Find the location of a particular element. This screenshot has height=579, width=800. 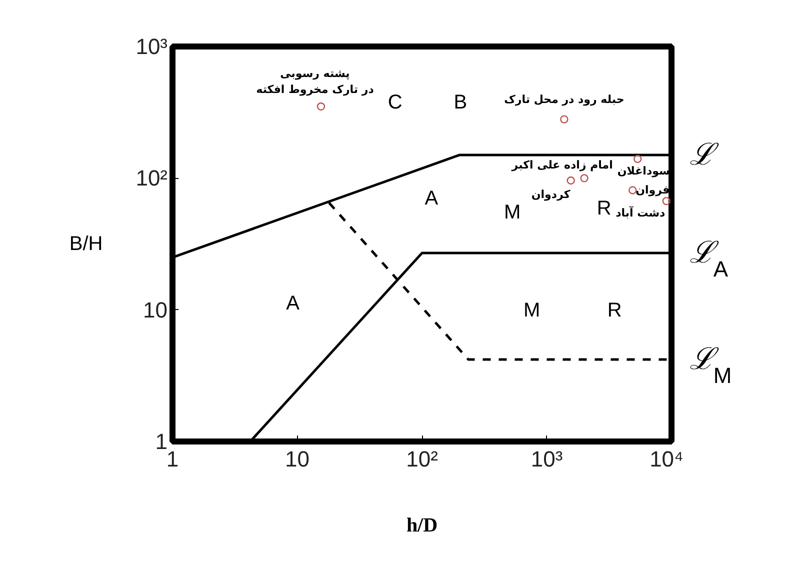

annotation: سوداغلان is located at coordinates (643, 171).